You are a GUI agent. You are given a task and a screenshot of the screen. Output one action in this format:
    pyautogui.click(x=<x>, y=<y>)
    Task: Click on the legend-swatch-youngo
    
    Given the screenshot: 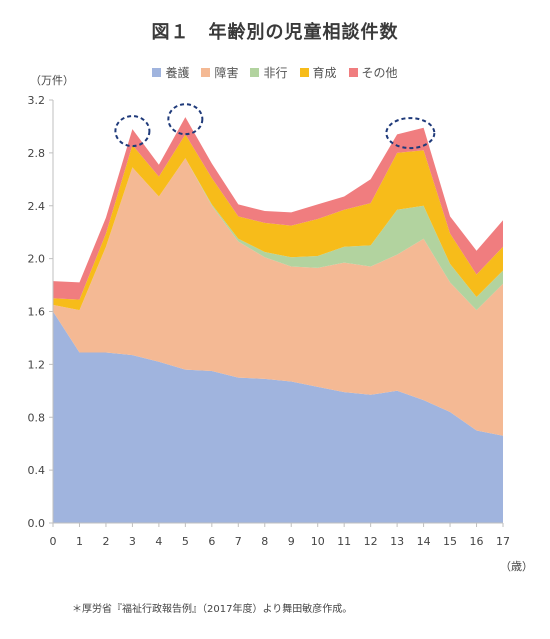 What is the action you would take?
    pyautogui.click(x=157, y=72)
    